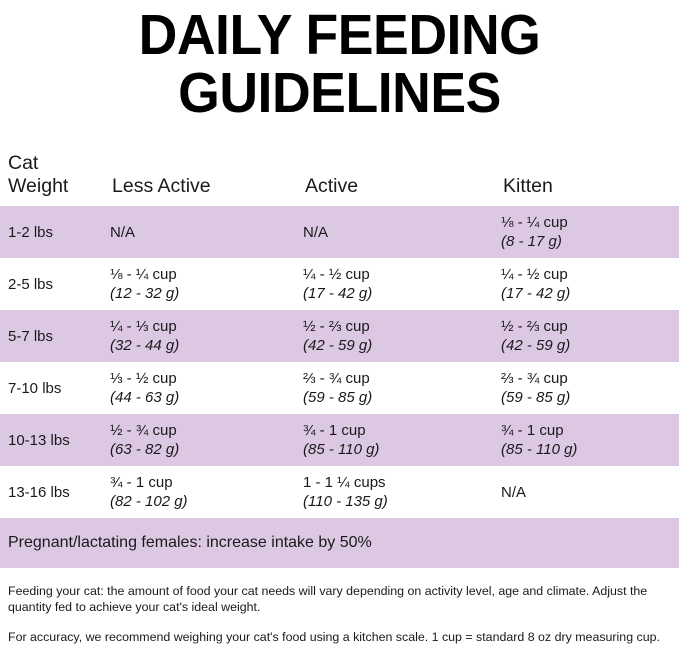 The width and height of the screenshot is (679, 667). Describe the element at coordinates (534, 326) in the screenshot. I see `kitten-cup: ½ - ⅔ cup` at that location.